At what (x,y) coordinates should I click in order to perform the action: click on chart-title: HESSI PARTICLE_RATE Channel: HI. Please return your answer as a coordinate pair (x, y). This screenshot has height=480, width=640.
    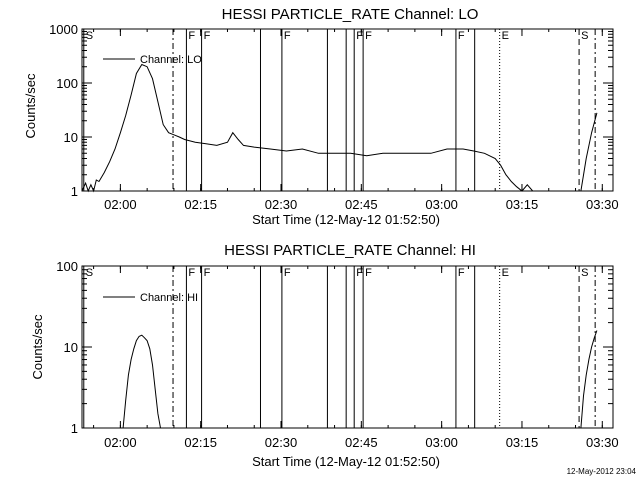
    Looking at the image, I should click on (350, 250).